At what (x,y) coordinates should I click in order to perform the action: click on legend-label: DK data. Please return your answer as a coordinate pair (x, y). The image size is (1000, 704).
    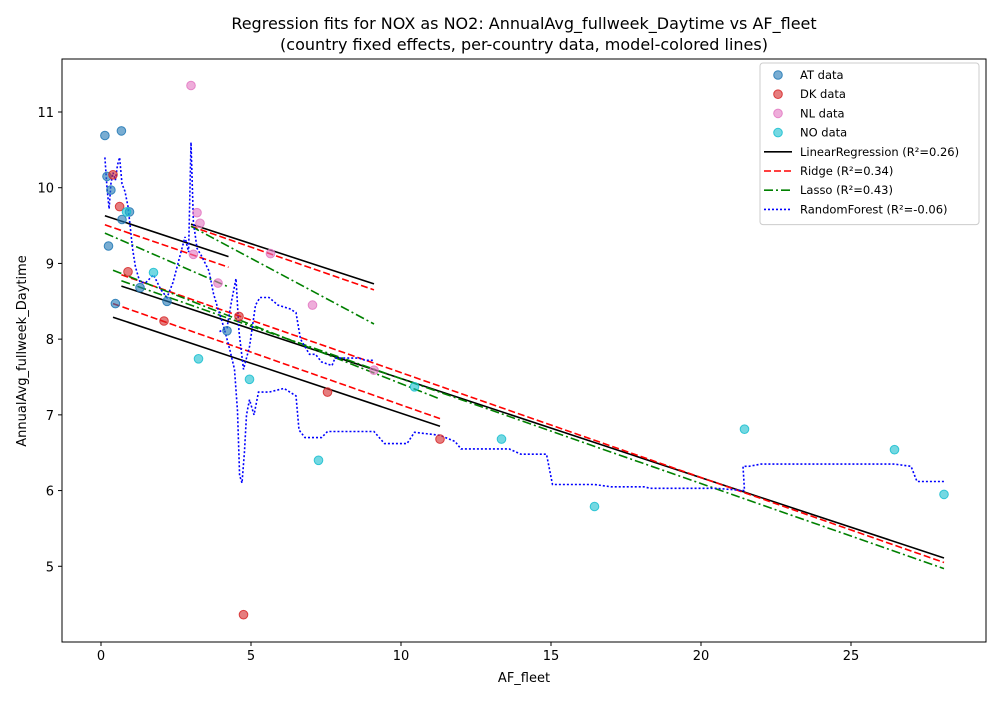
    Looking at the image, I should click on (823, 94).